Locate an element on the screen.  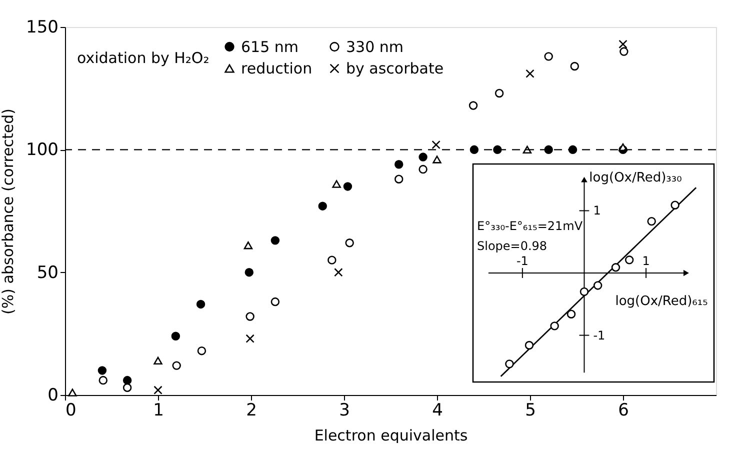
annotation: Slope=0.98 is located at coordinates (512, 246).